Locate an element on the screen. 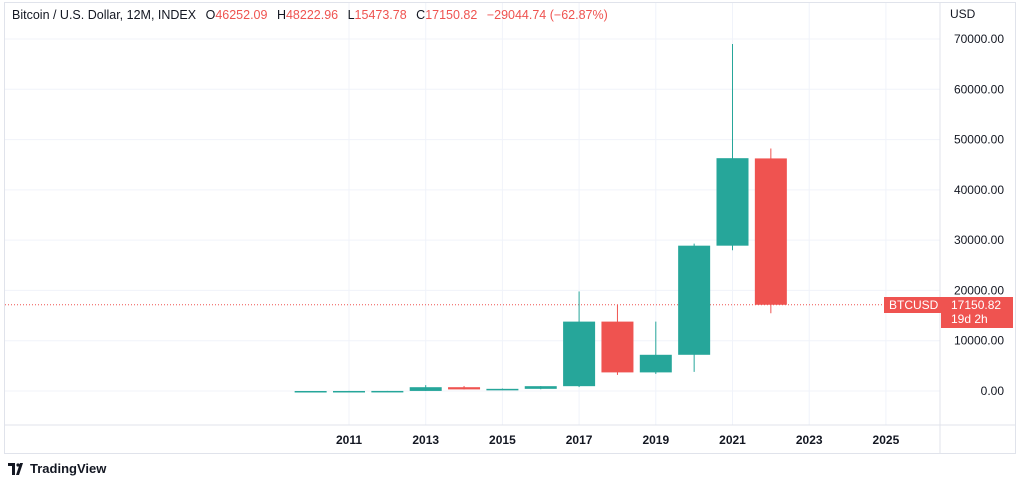 The width and height of the screenshot is (1024, 486). y-tick-label: 40000.00 is located at coordinates (979, 190).